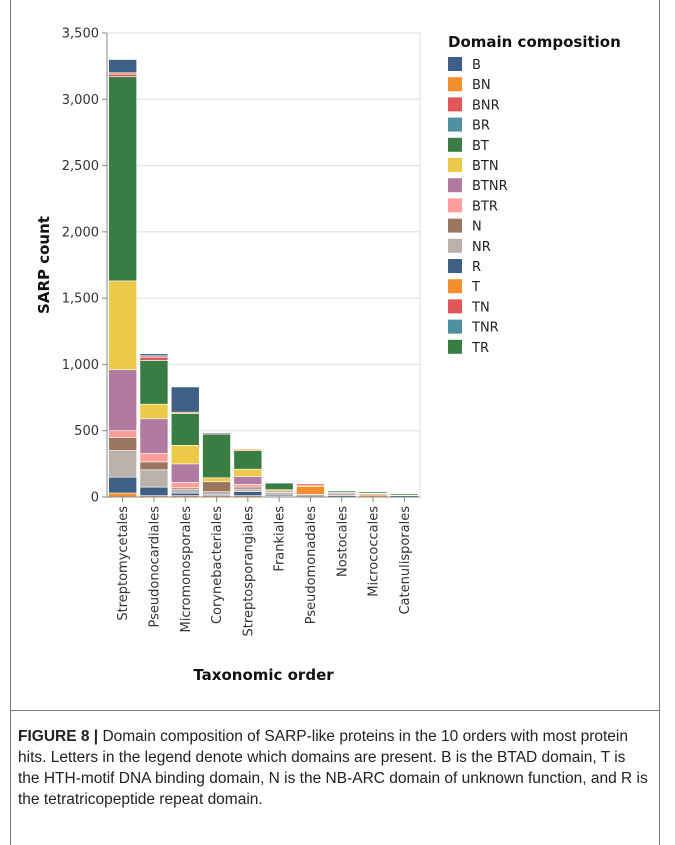  I want to click on y-axis-title: SARP count, so click(44, 265).